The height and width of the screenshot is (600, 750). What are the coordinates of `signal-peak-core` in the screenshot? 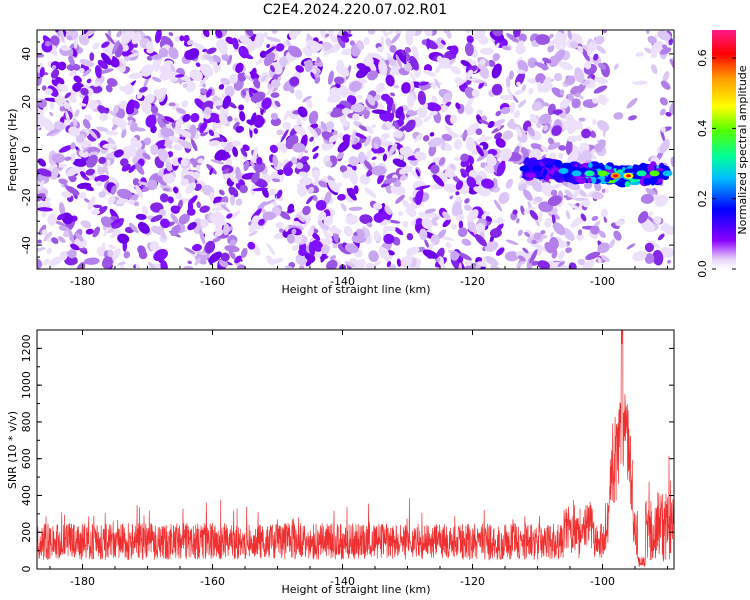 It's located at (628, 176).